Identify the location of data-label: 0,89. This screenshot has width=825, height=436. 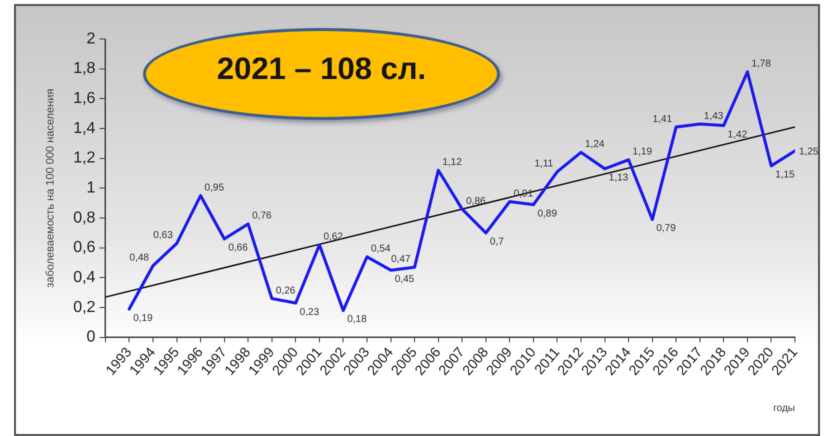
(547, 214).